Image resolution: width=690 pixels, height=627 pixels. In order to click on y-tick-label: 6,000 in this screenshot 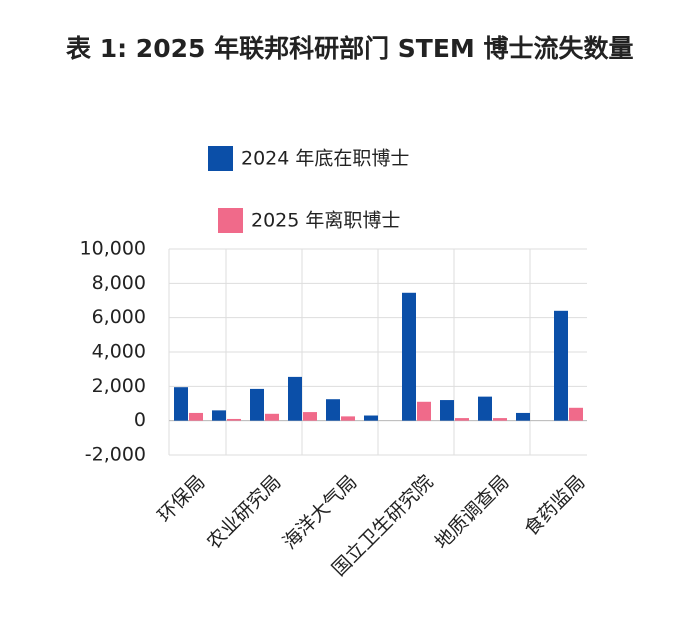, I will do `click(119, 317)`.